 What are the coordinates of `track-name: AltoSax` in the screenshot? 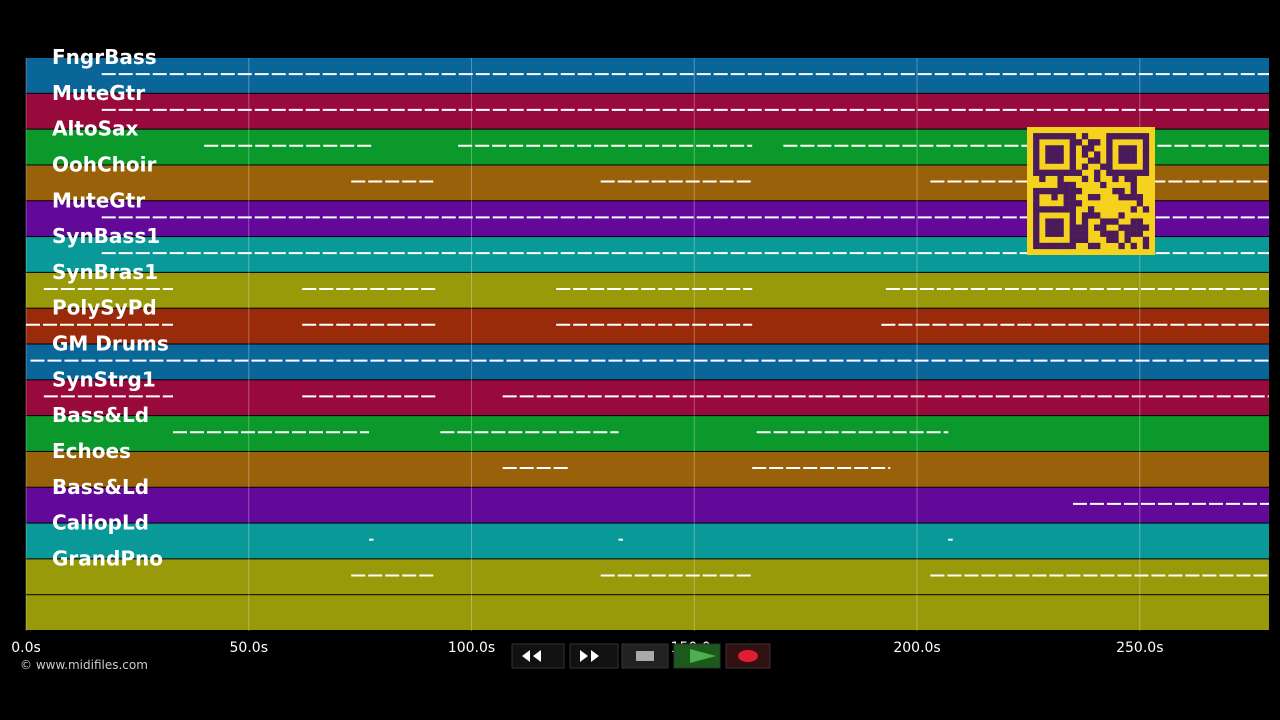 It's located at (95, 129).